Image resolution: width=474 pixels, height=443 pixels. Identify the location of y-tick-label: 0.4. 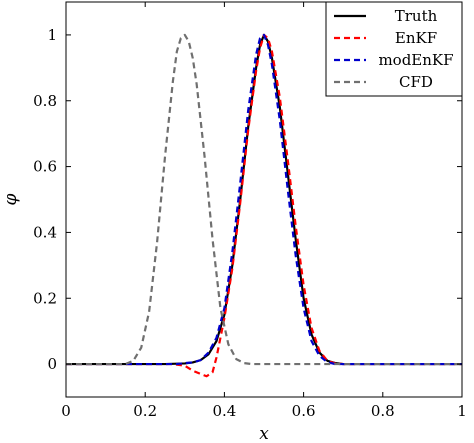
(45, 232).